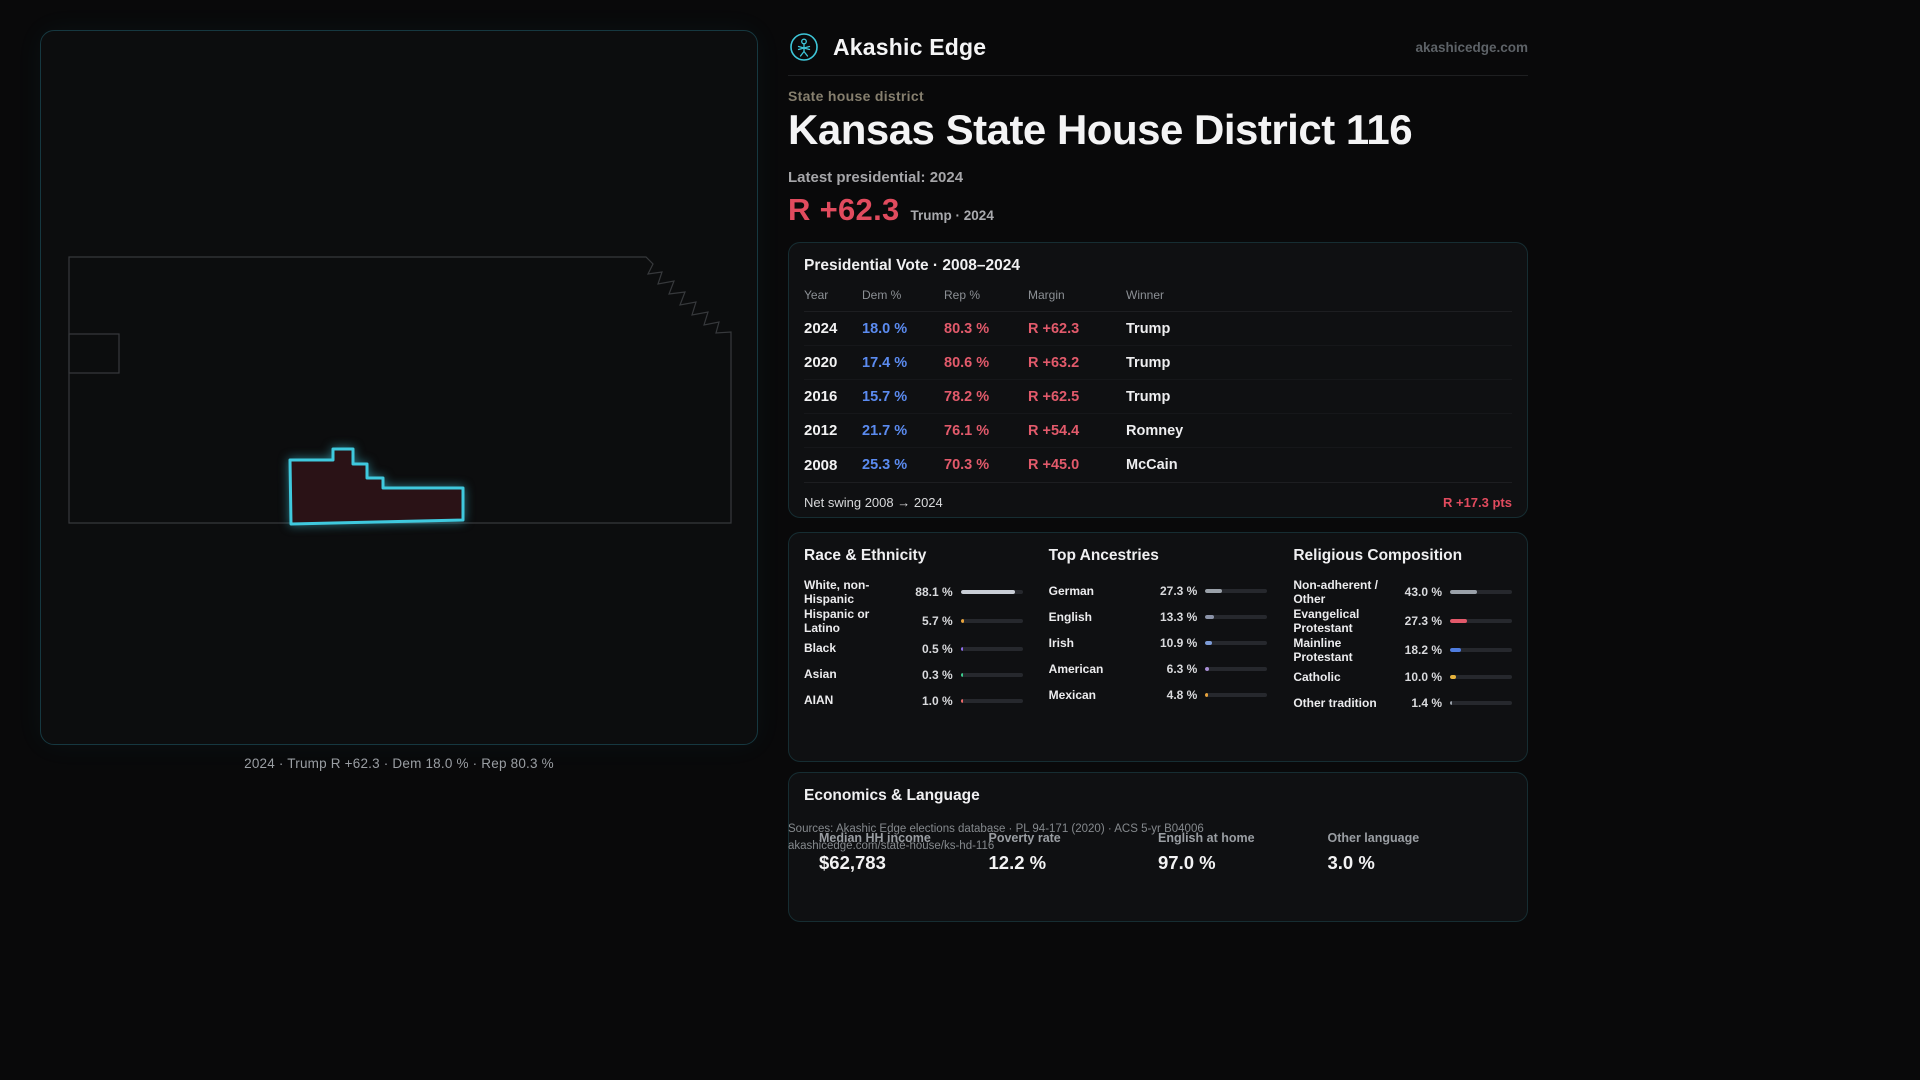 This screenshot has width=1920, height=1080. What do you see at coordinates (885, 396) in the screenshot?
I see `presidential-dem-cell: 15.7 %` at bounding box center [885, 396].